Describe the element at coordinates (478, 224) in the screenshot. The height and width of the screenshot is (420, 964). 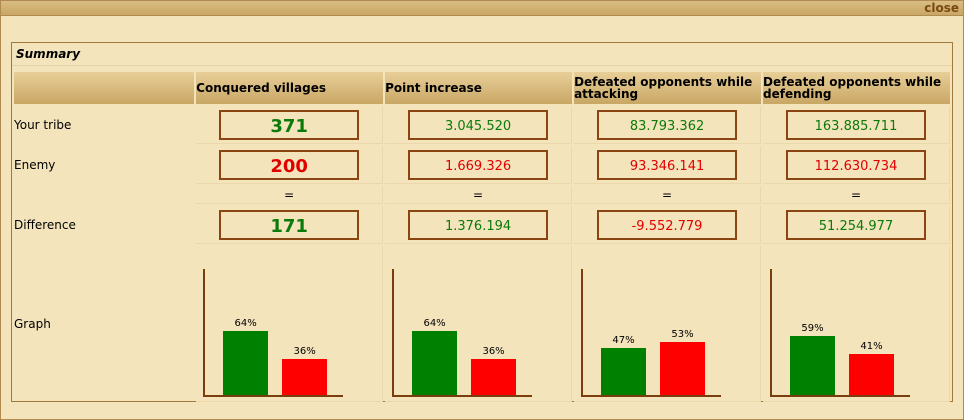
I see `difference-point-increase: 1.376.194` at that location.